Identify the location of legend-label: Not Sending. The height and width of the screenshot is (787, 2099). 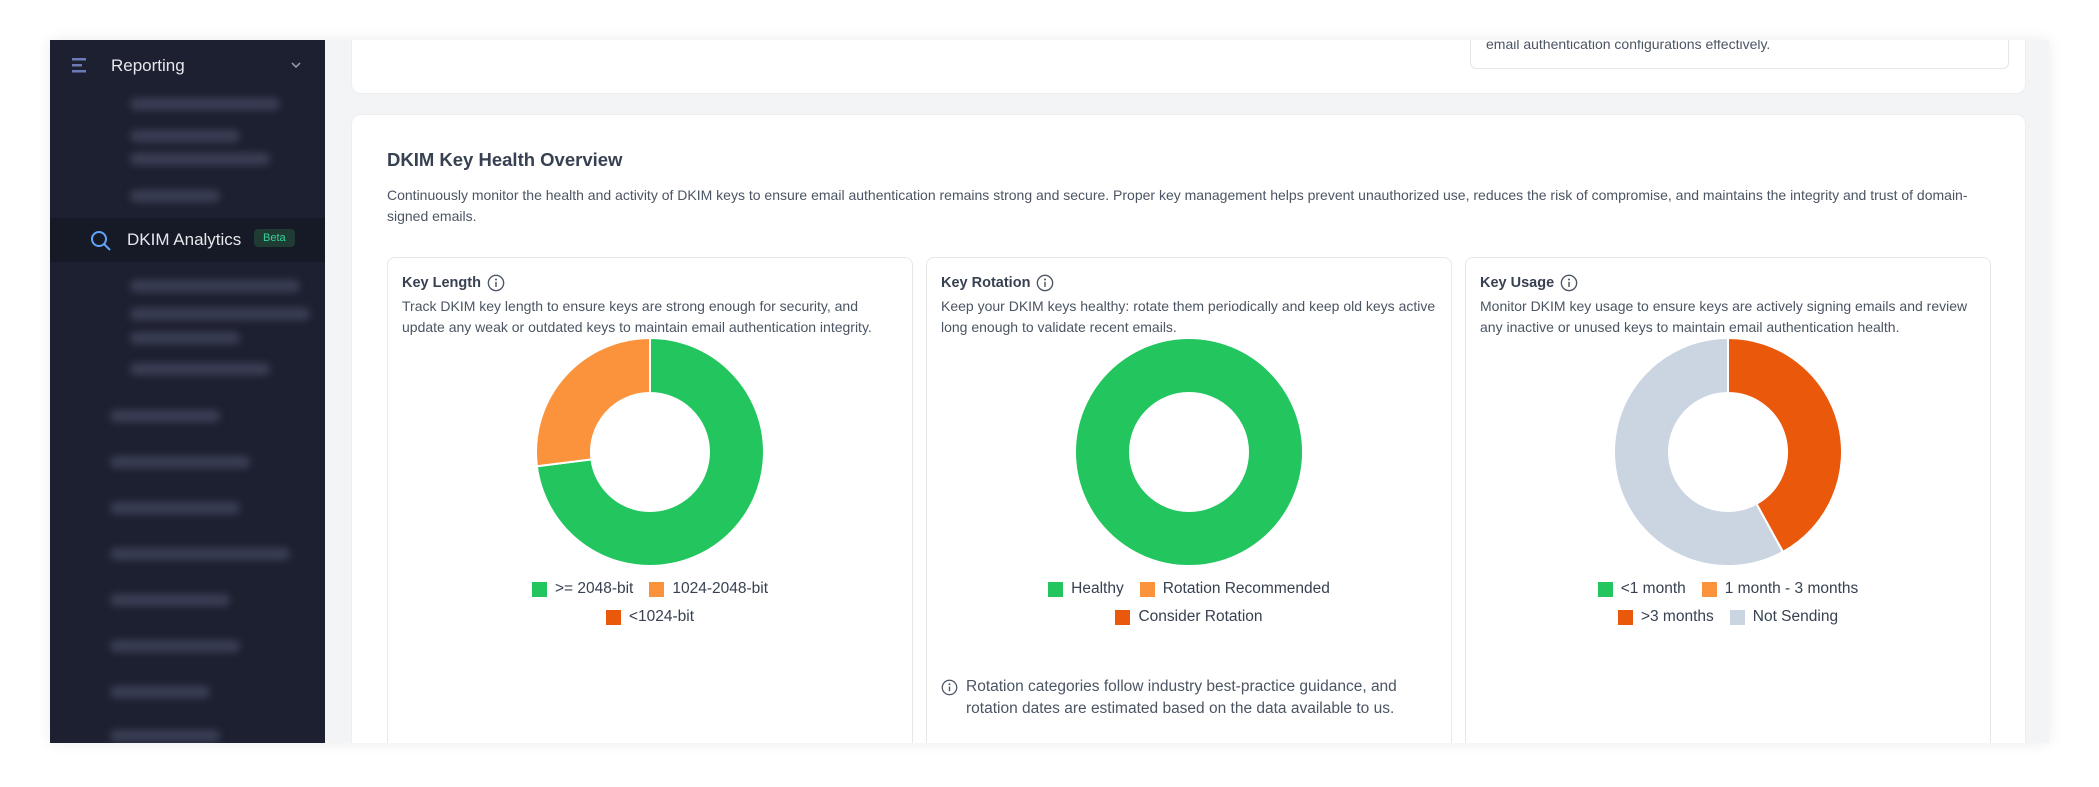
(1795, 616).